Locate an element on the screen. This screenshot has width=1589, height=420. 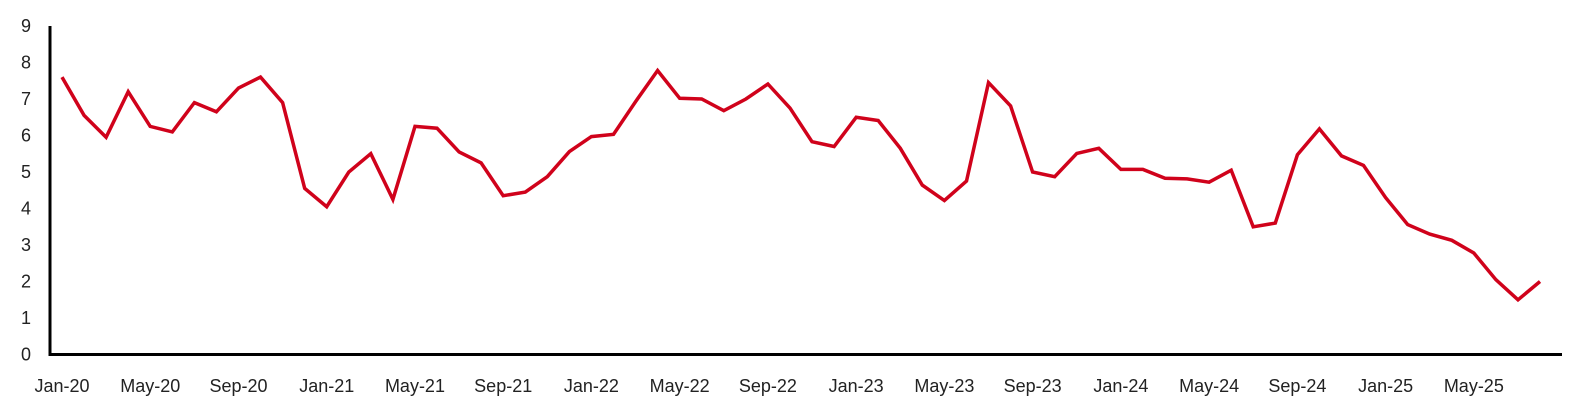
x-tick-label: Jan-21 is located at coordinates (326, 386).